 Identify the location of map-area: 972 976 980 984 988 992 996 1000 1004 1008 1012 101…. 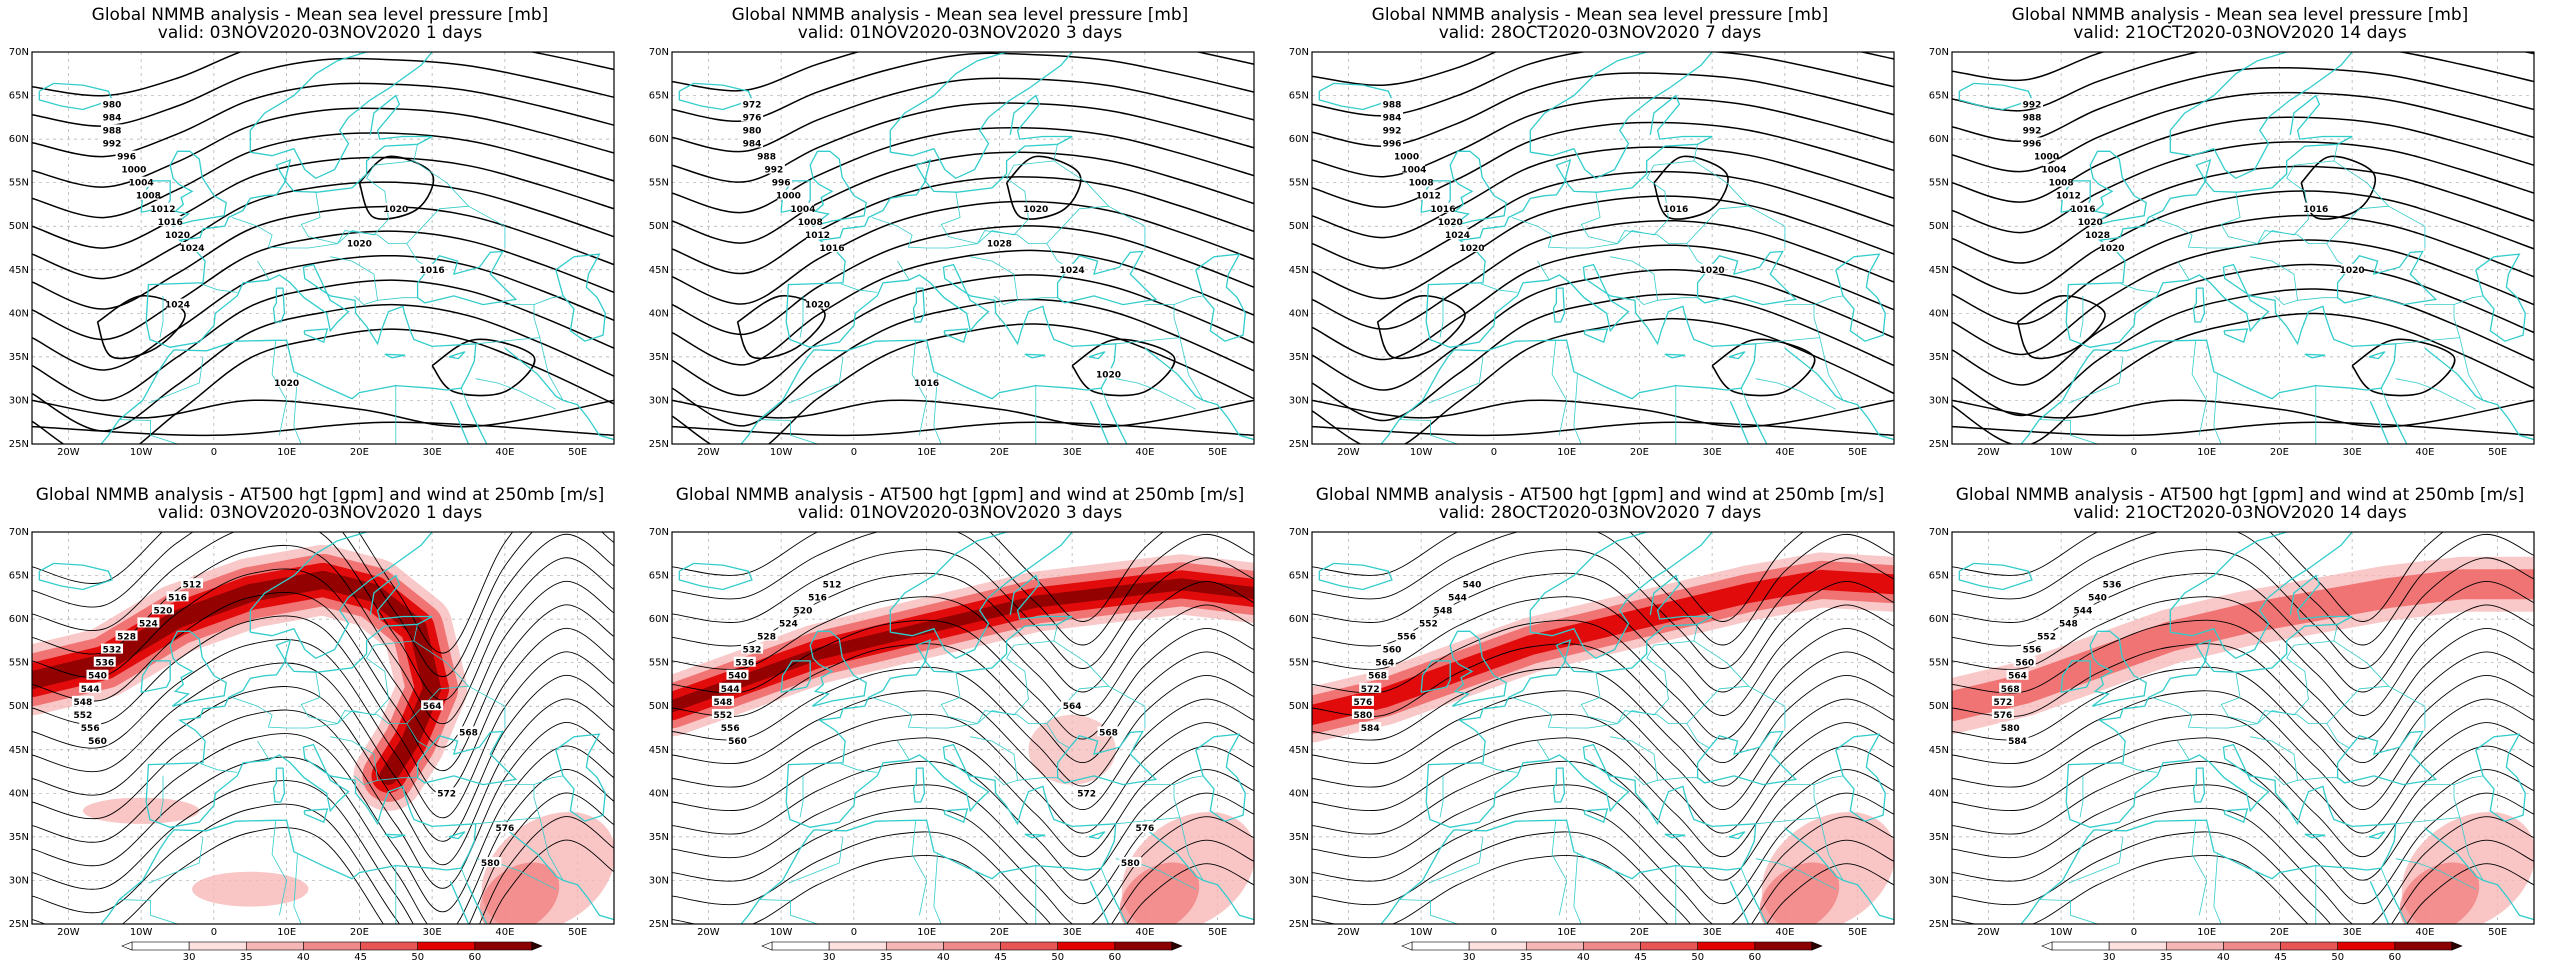
(963, 248).